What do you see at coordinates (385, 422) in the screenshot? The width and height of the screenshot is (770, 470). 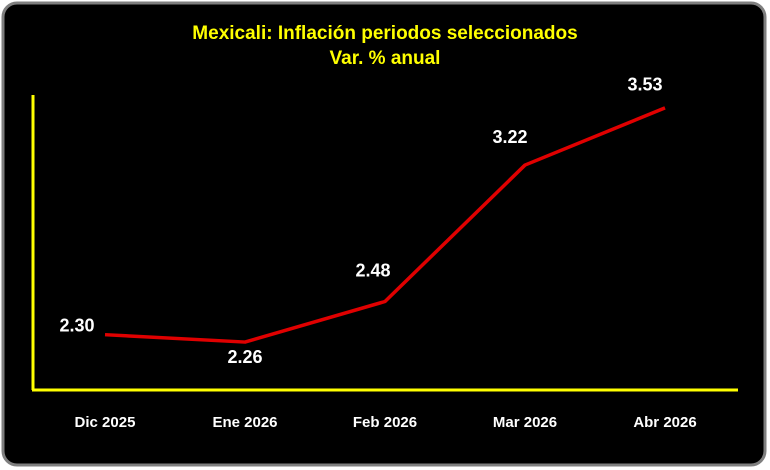 I see `x-tick-label: Feb 2026` at bounding box center [385, 422].